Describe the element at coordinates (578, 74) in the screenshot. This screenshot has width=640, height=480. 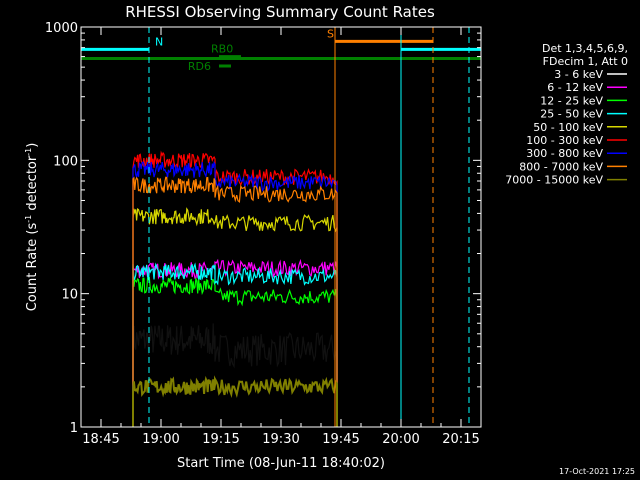
I see `legend-label-0: 3 - 6 keV` at that location.